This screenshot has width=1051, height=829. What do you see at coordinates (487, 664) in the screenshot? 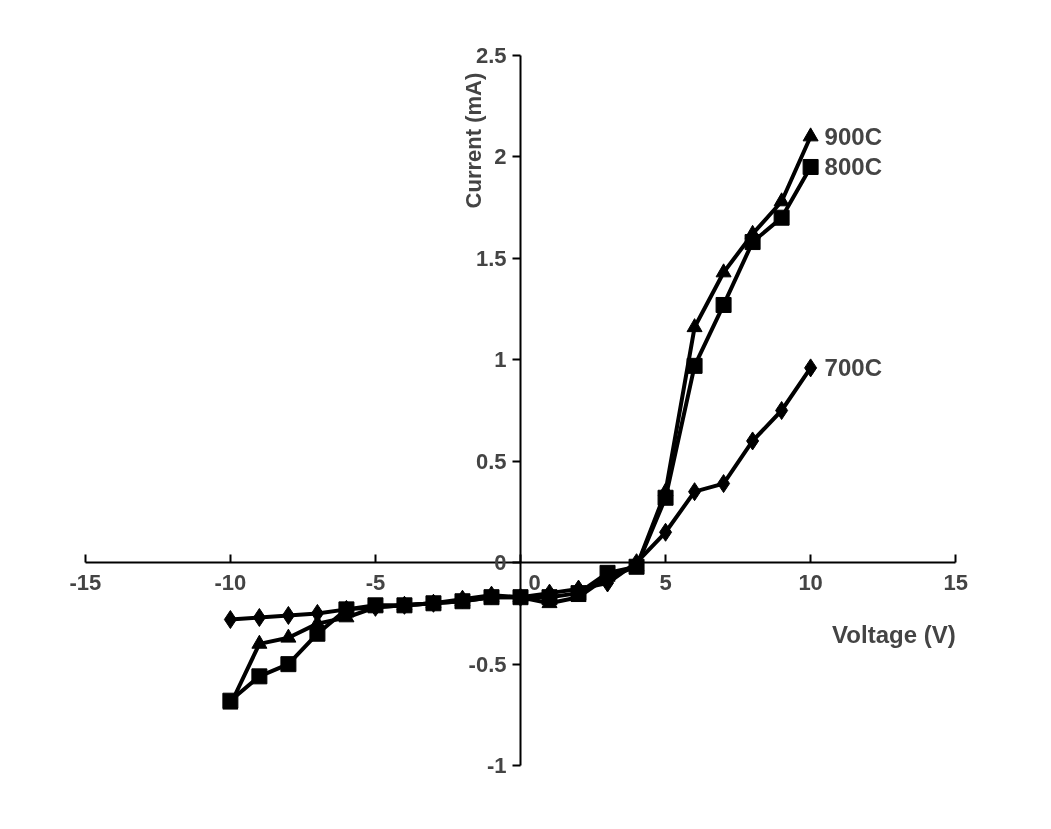
I see `y-tick-label: -0.5` at bounding box center [487, 664].